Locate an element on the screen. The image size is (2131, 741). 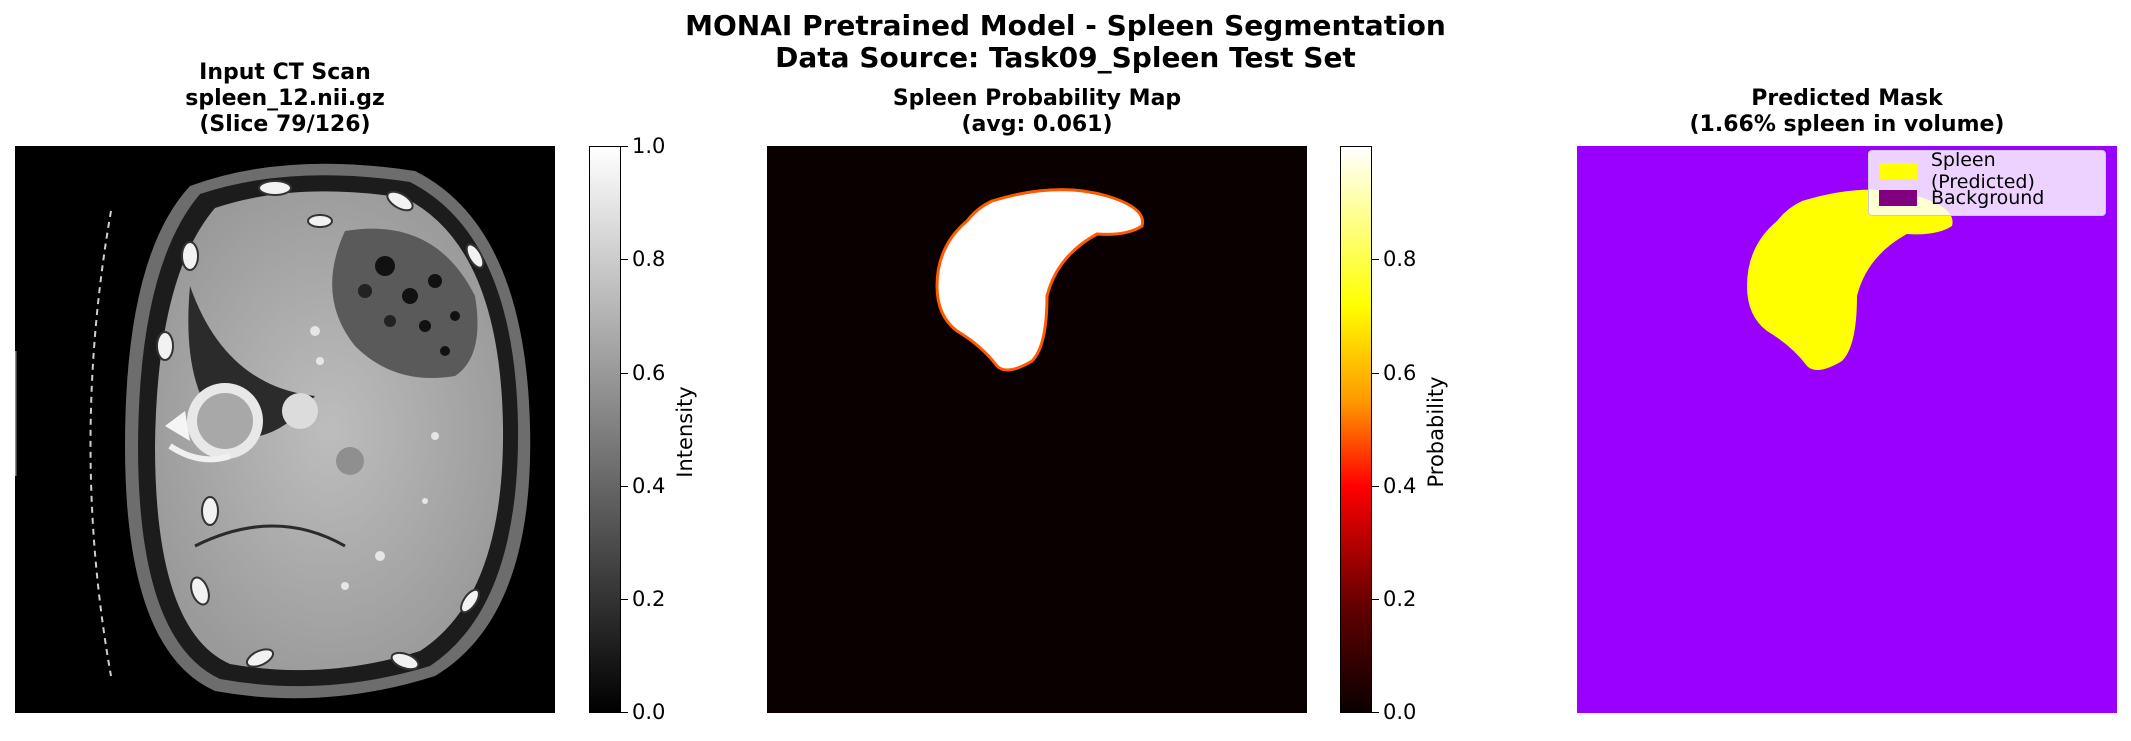
ct-tick-label: 0.0 is located at coordinates (649, 712).